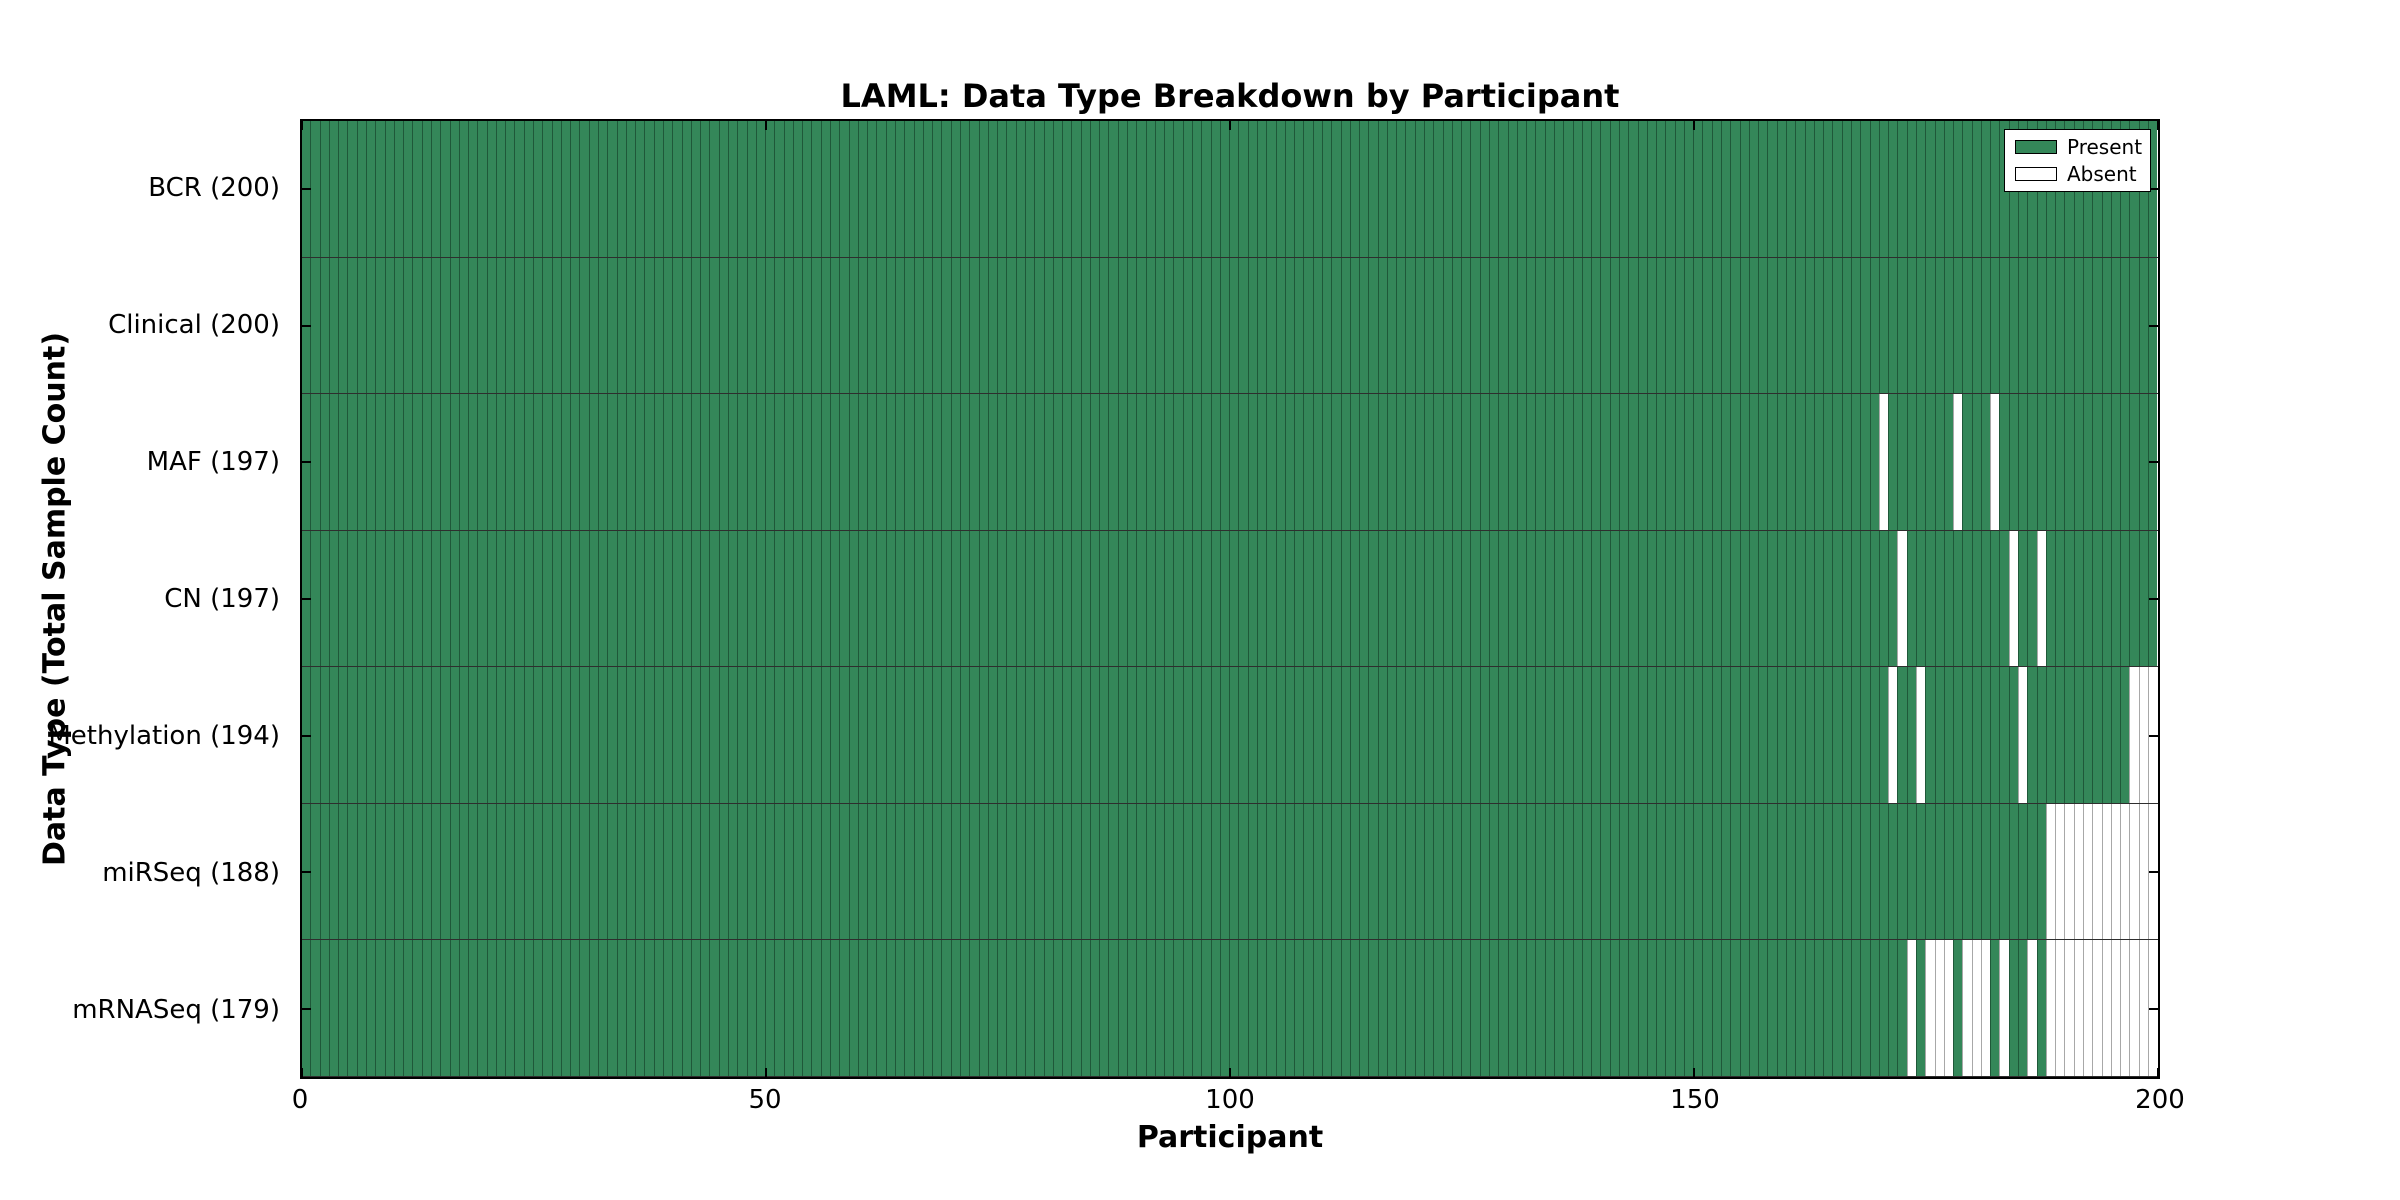 The height and width of the screenshot is (1200, 2400). I want to click on y-tick-label: Methylation (194), so click(164, 736).